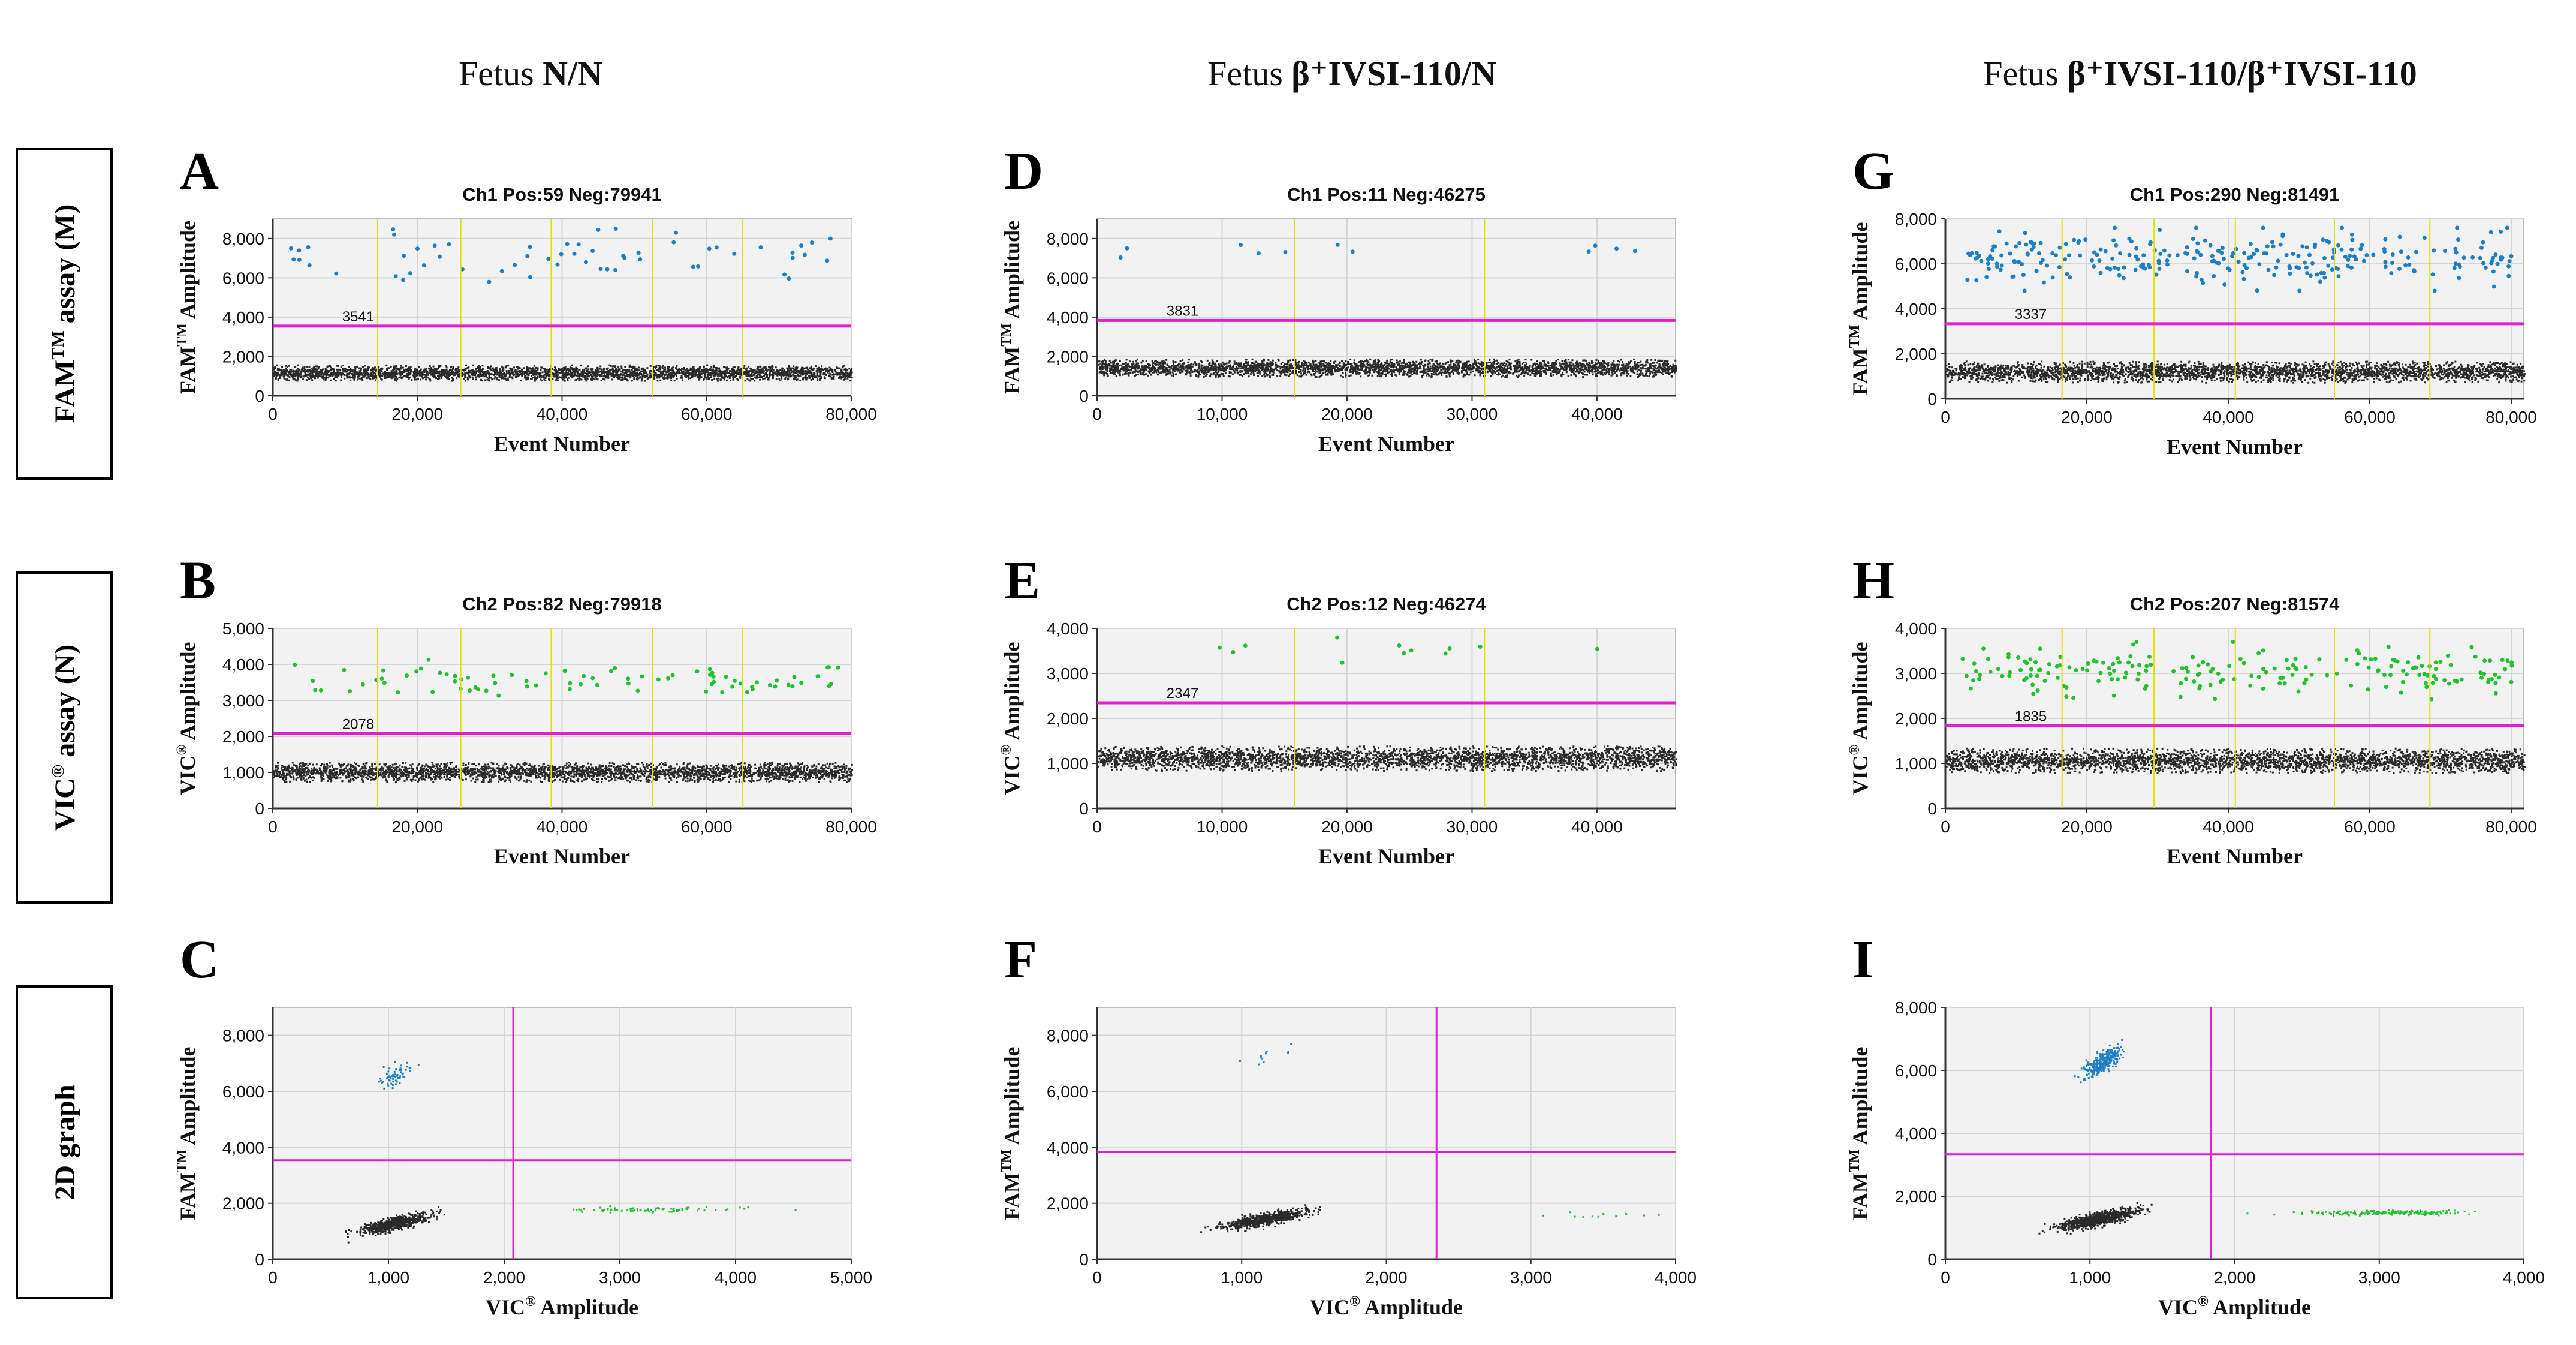  I want to click on x-tick-label: 20,000, so click(417, 826).